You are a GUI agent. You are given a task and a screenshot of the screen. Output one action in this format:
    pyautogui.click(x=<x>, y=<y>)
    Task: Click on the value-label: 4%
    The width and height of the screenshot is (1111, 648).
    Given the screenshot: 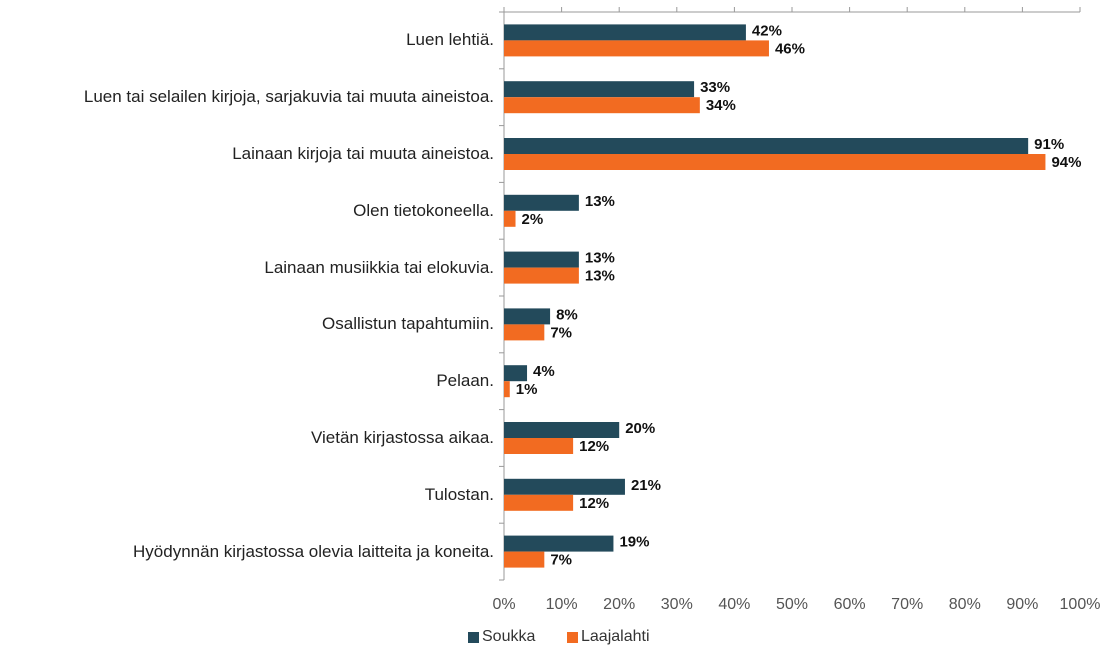 What is the action you would take?
    pyautogui.click(x=544, y=371)
    